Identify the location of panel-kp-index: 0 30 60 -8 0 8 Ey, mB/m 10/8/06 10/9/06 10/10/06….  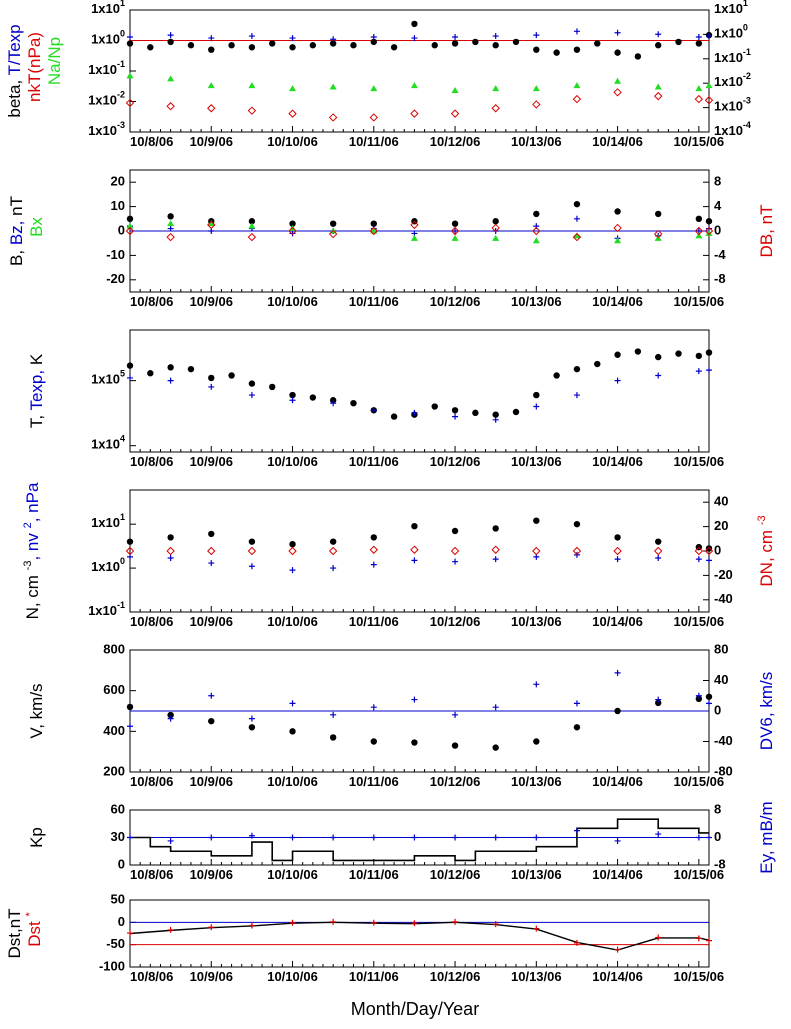
(401, 841).